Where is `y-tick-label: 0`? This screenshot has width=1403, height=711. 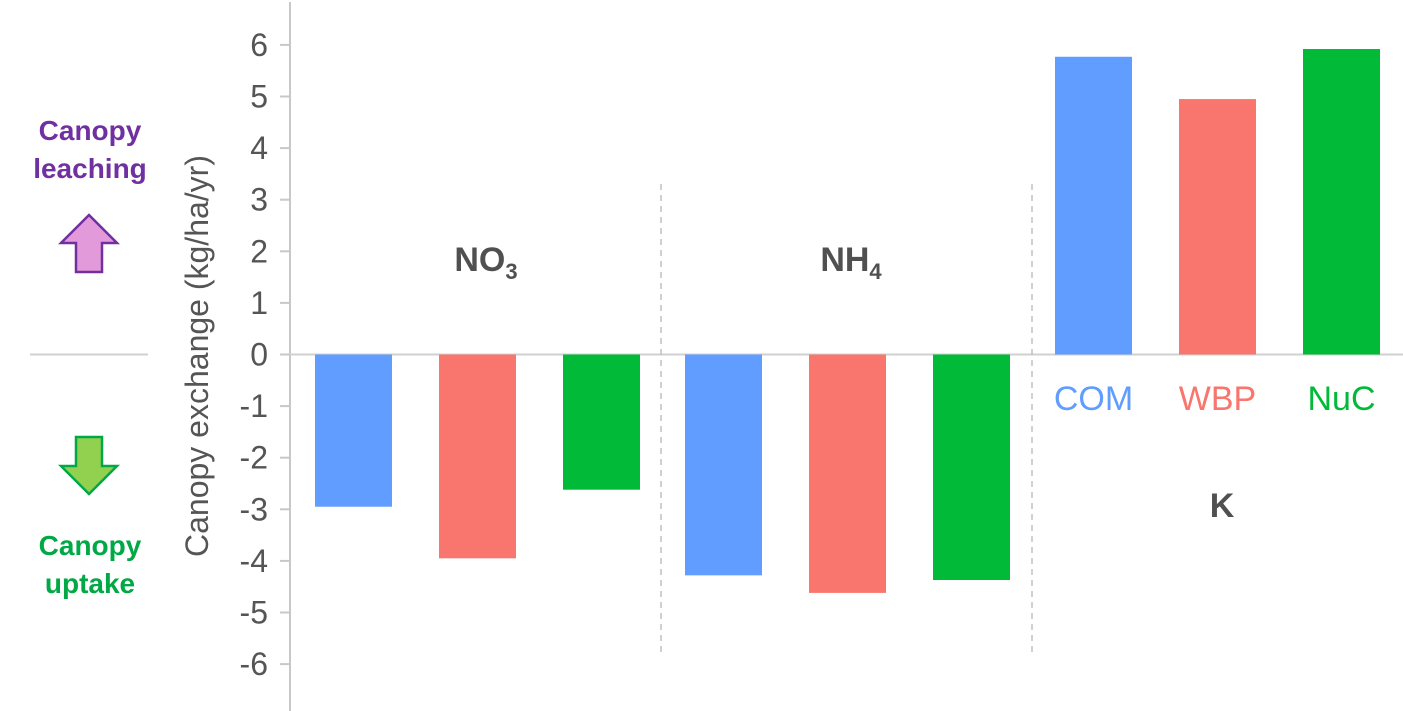
y-tick-label: 0 is located at coordinates (259, 355).